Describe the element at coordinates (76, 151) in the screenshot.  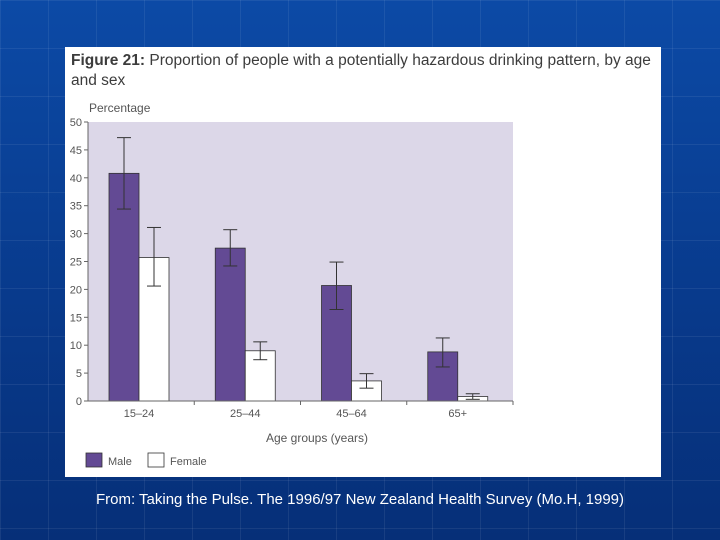
I see `y-tick-label-45: 45` at that location.